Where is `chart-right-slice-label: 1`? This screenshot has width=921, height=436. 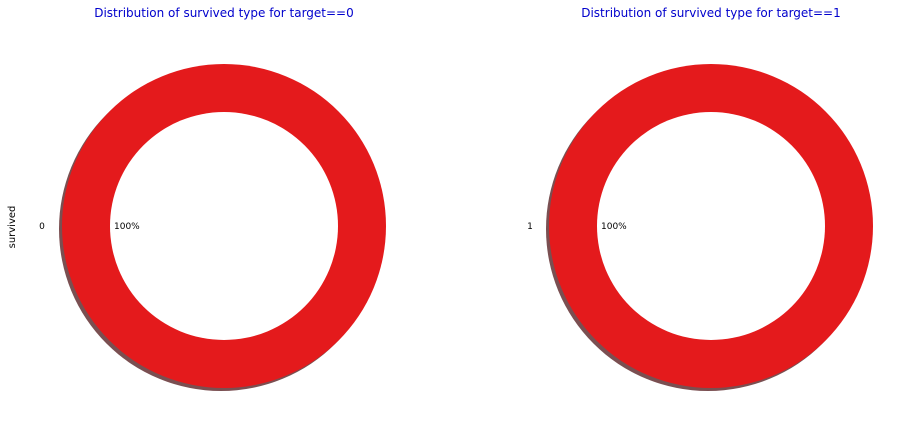
chart-right-slice-label: 1 is located at coordinates (530, 227).